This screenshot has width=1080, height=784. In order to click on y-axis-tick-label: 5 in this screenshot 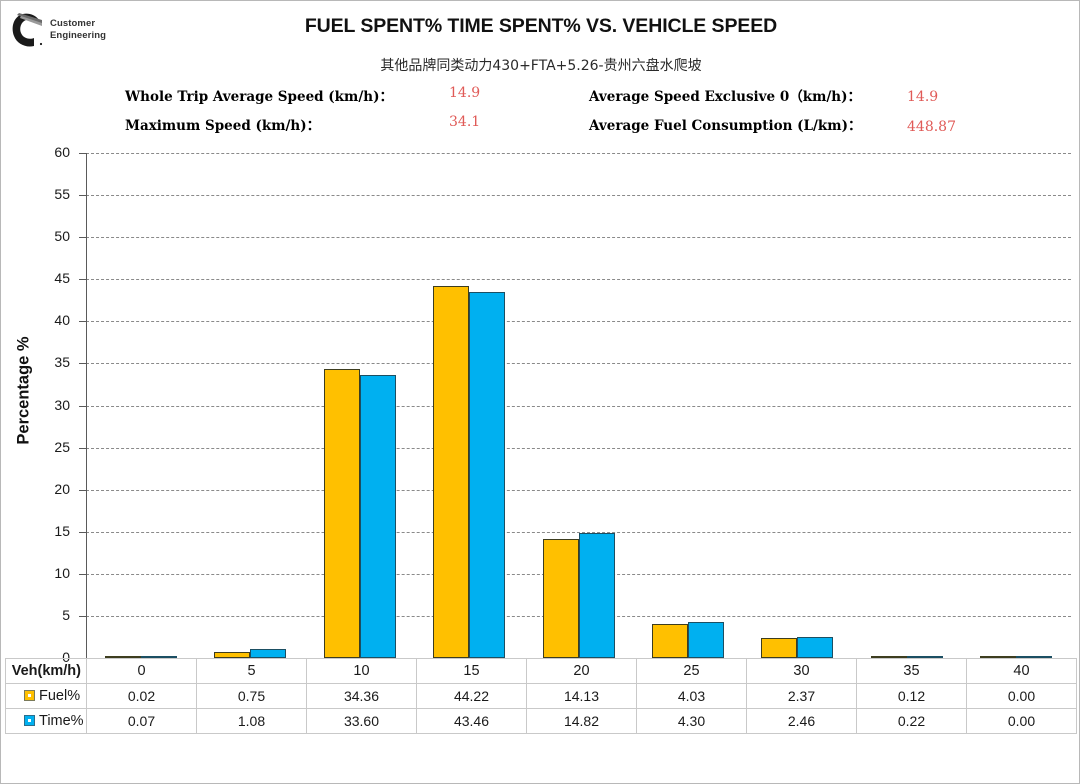, I will do `click(66, 614)`.